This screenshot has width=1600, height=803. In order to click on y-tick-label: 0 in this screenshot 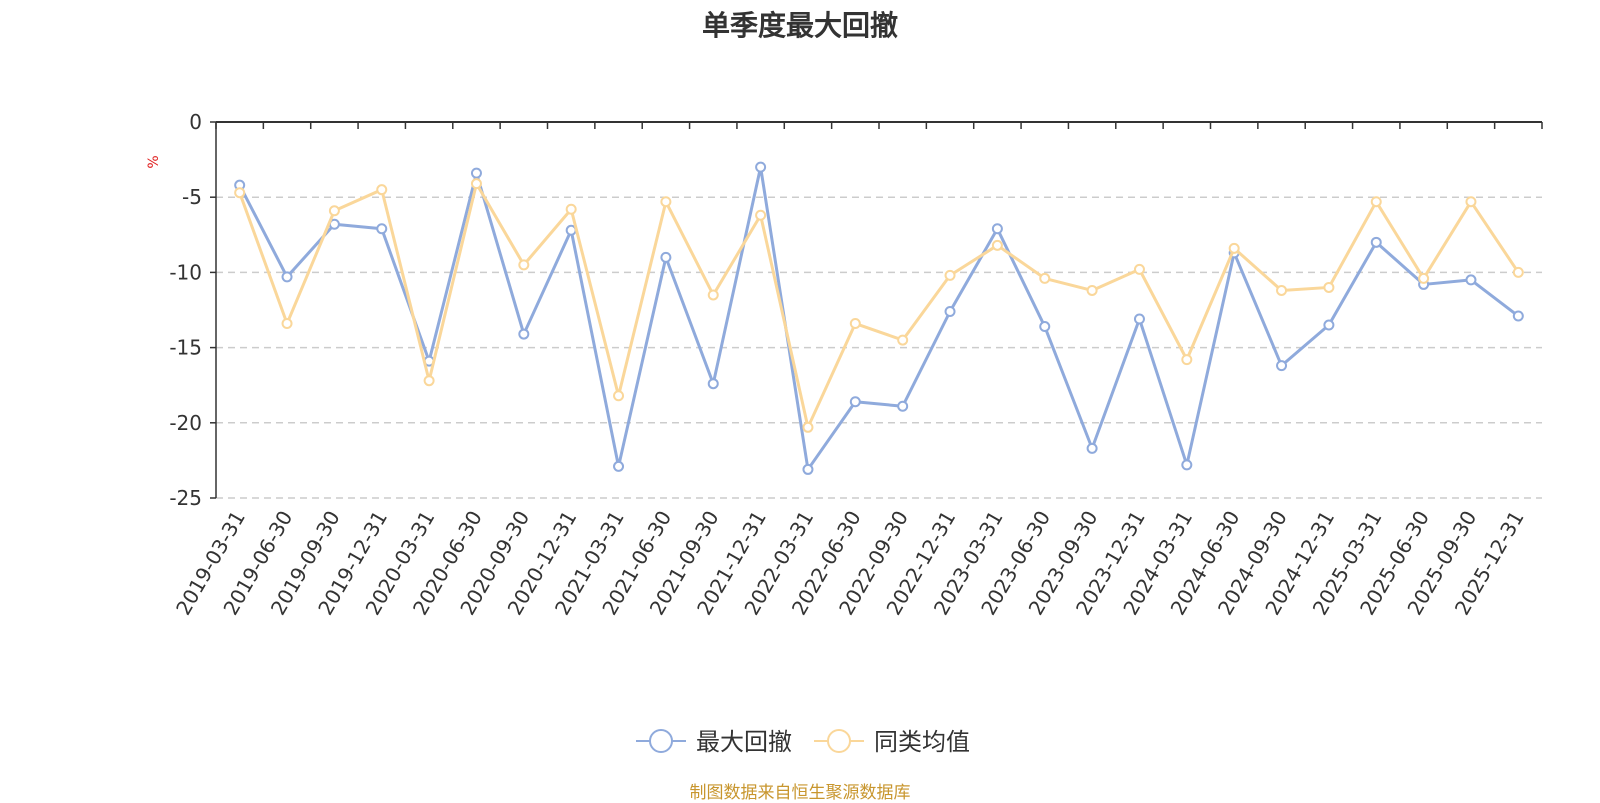, I will do `click(195, 122)`.